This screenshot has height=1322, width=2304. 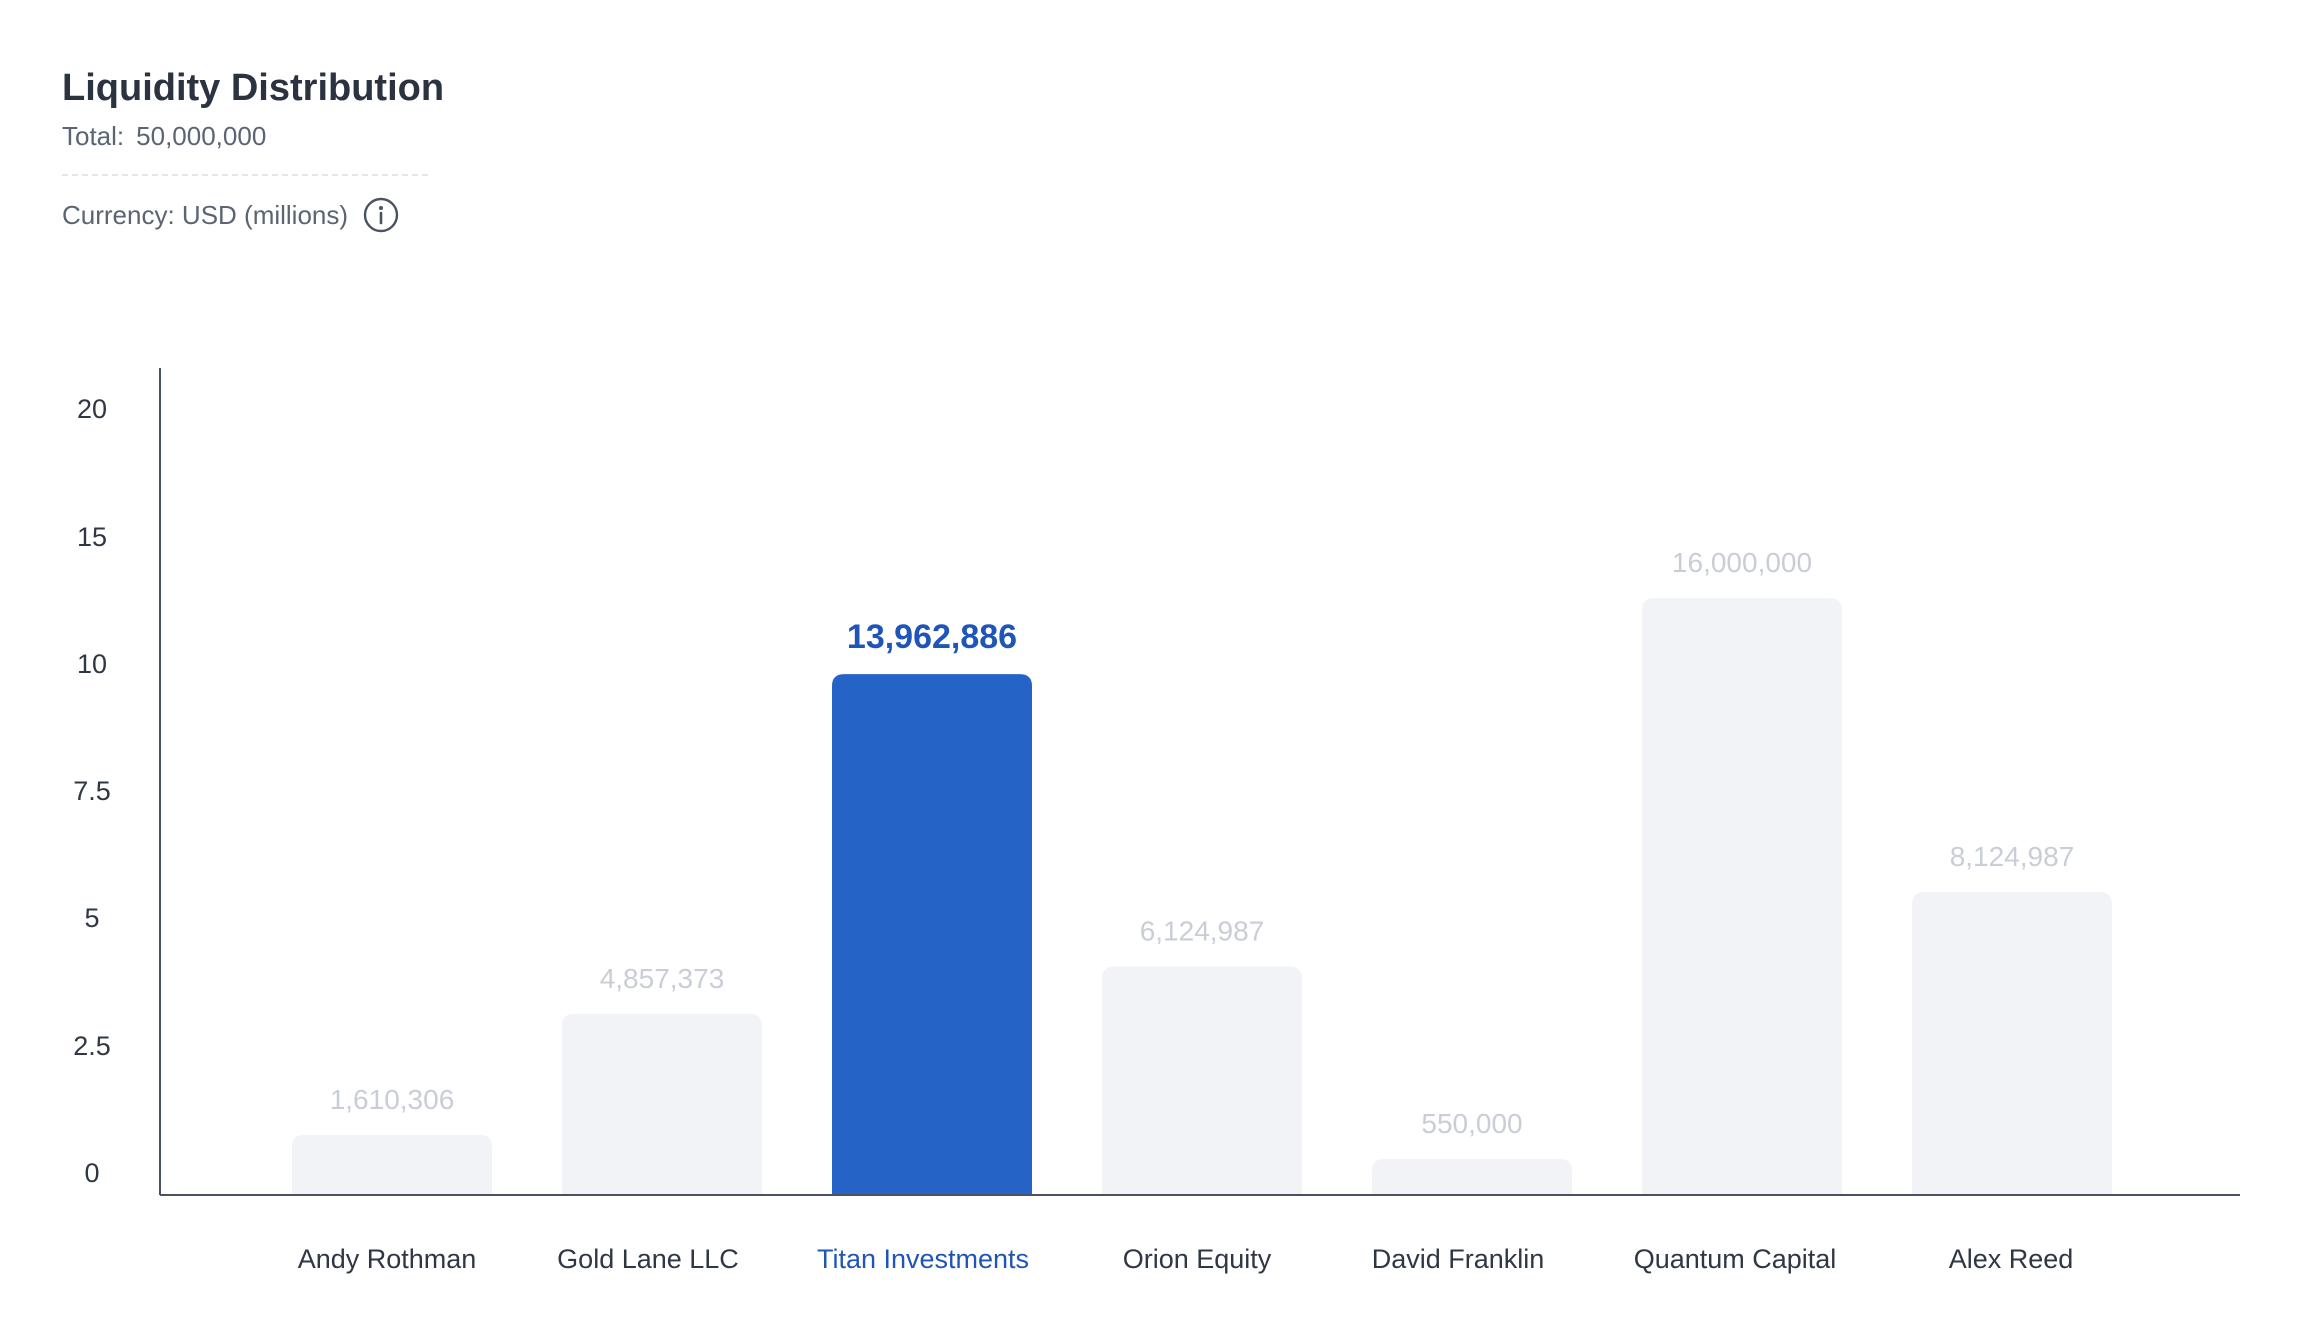 What do you see at coordinates (932, 934) in the screenshot?
I see `bar-titan-investments` at bounding box center [932, 934].